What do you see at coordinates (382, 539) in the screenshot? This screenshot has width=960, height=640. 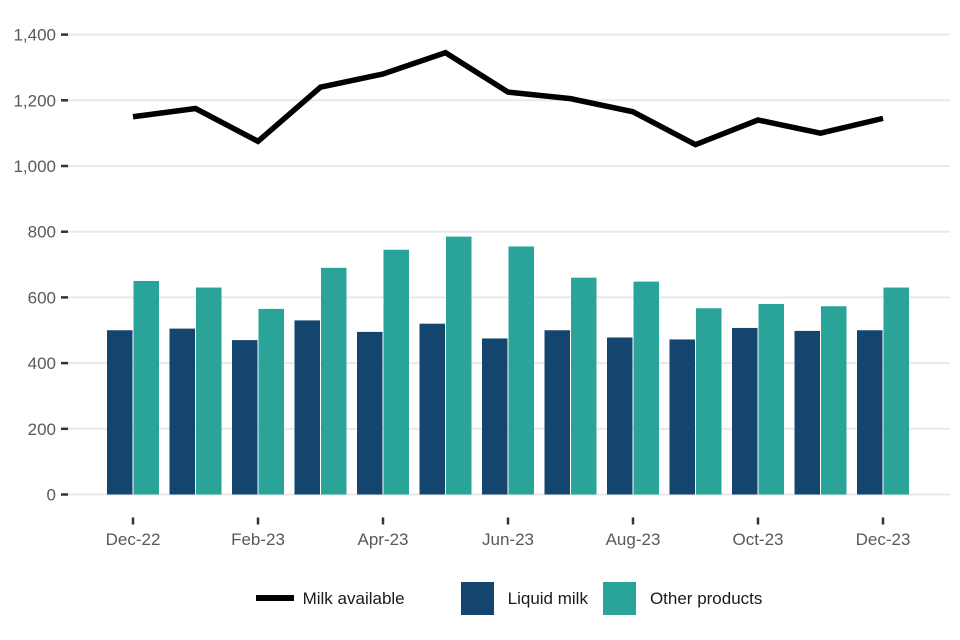 I see `x-axis-label-apr-23: Apr-23` at bounding box center [382, 539].